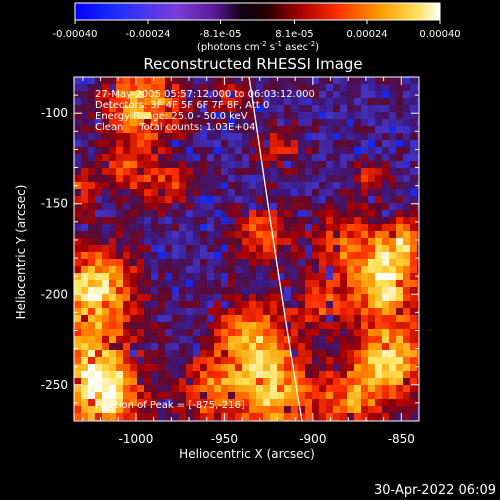 The image size is (500, 500). Describe the element at coordinates (148, 34) in the screenshot. I see `colorbar-tick-label: -0.00024` at that location.